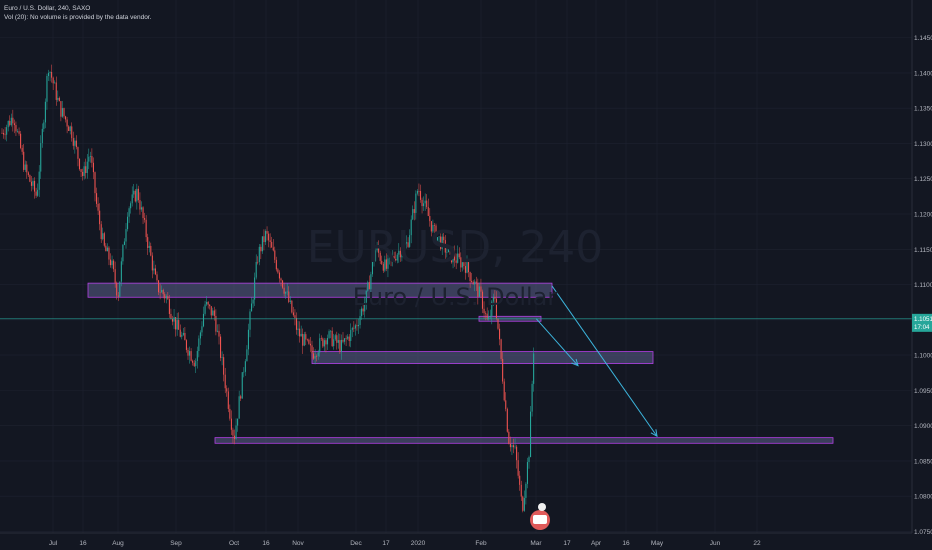 This screenshot has height=550, width=932. What do you see at coordinates (540, 519) in the screenshot?
I see `logo-body-icon` at bounding box center [540, 519].